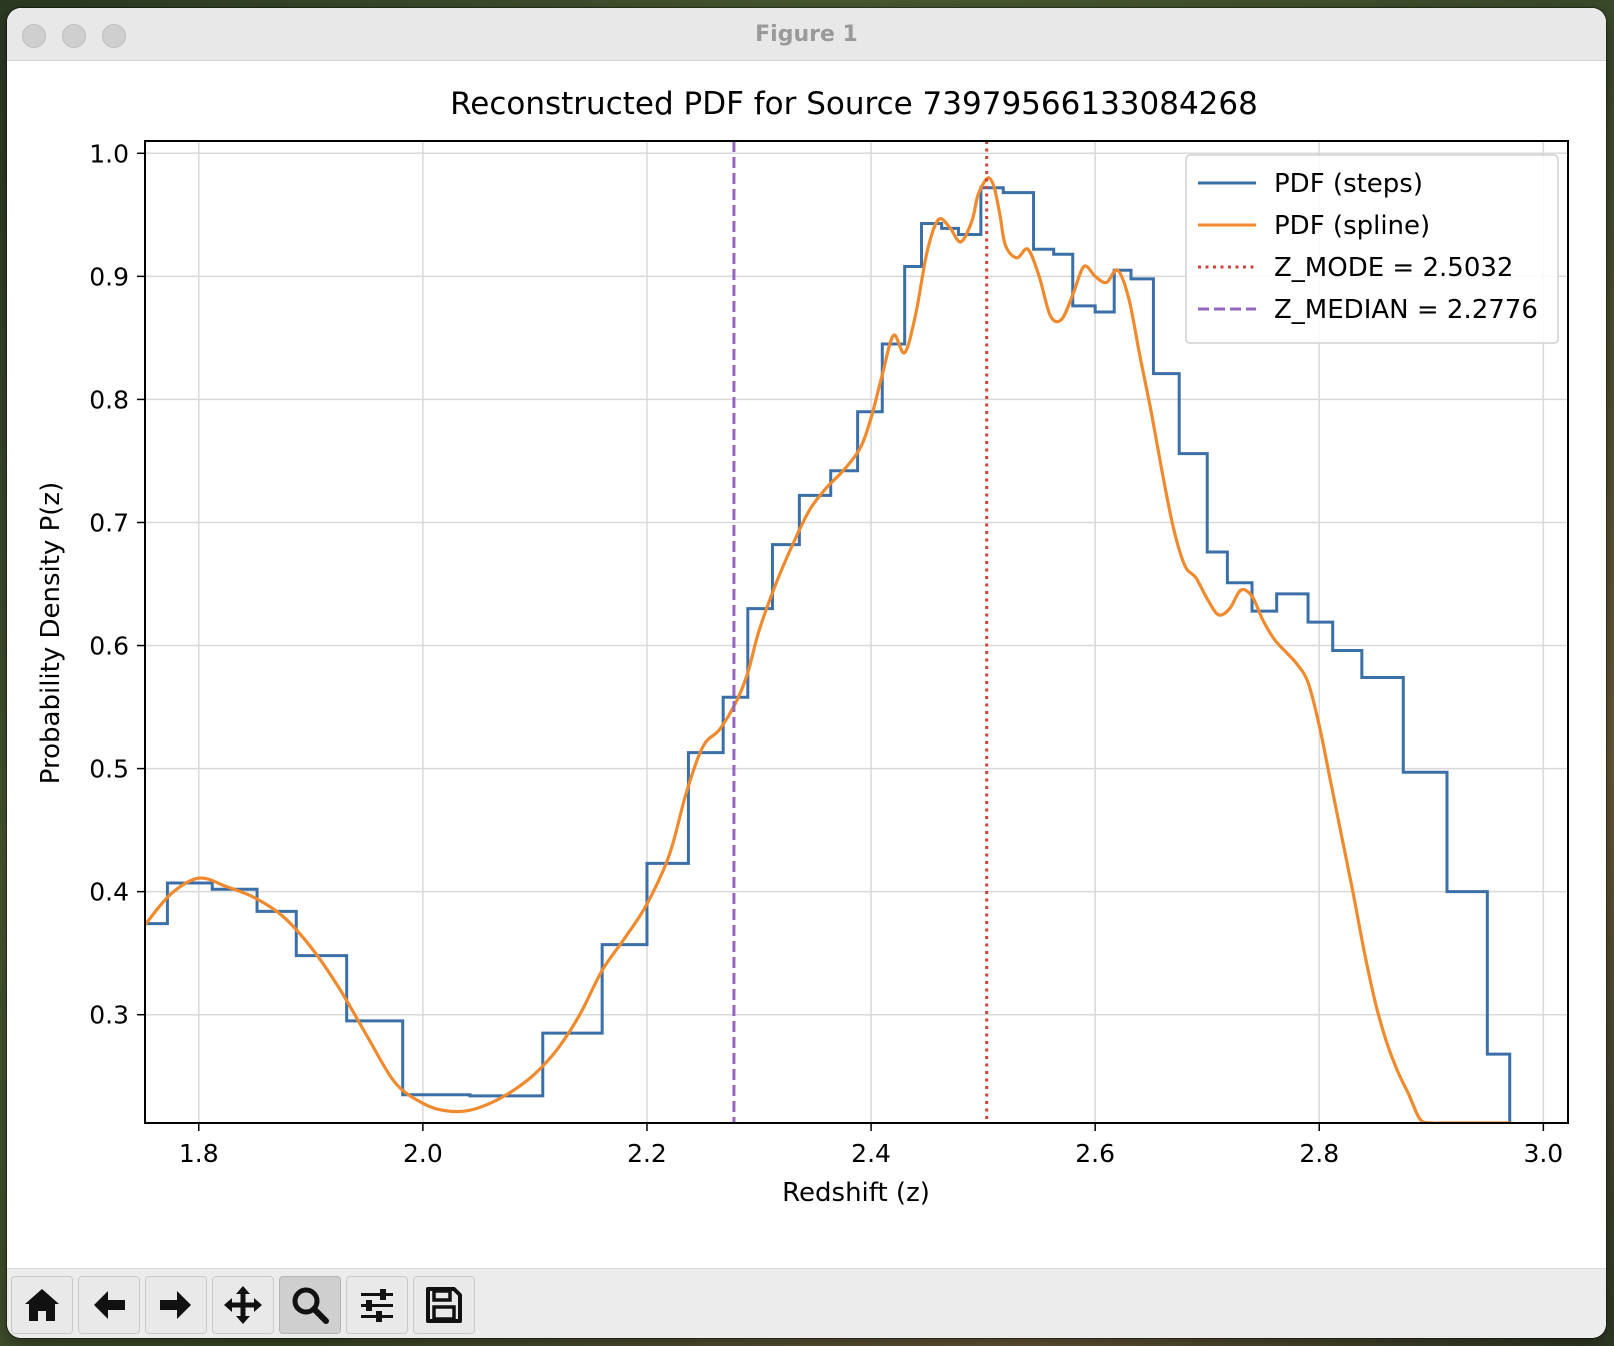  What do you see at coordinates (856, 1193) in the screenshot?
I see `x-axis-label: Redshift (z)` at bounding box center [856, 1193].